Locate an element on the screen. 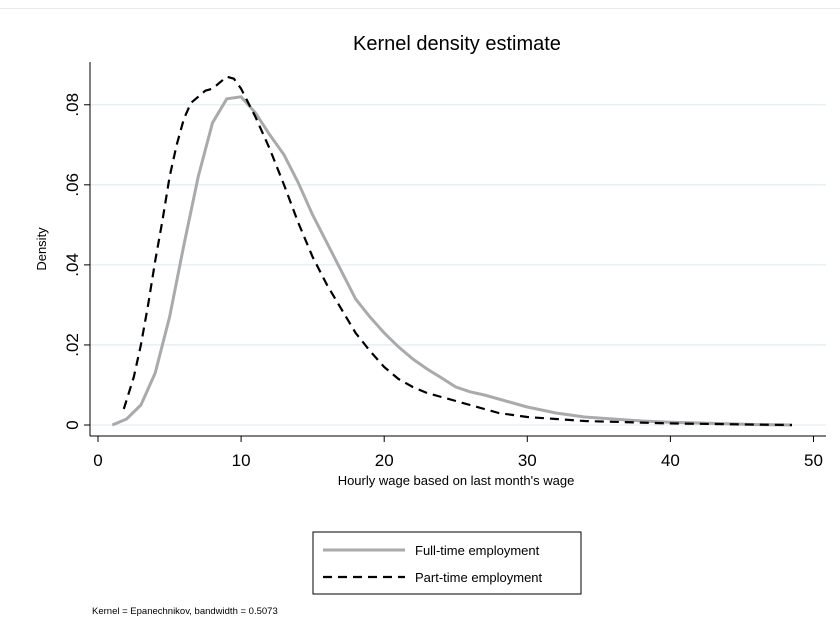 This screenshot has width=840, height=617. y-tick-label: .04 is located at coordinates (72, 265).